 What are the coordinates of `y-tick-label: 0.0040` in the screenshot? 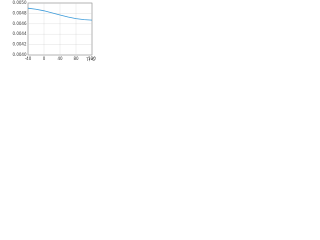 It's located at (20, 54).